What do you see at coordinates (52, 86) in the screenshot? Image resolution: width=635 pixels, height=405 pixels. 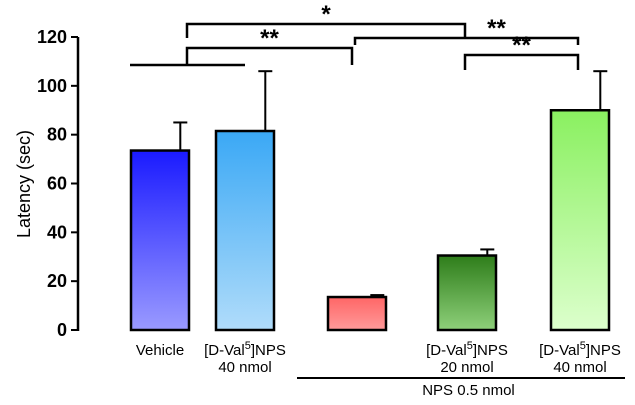 I see `y-tick-label: 100` at bounding box center [52, 86].